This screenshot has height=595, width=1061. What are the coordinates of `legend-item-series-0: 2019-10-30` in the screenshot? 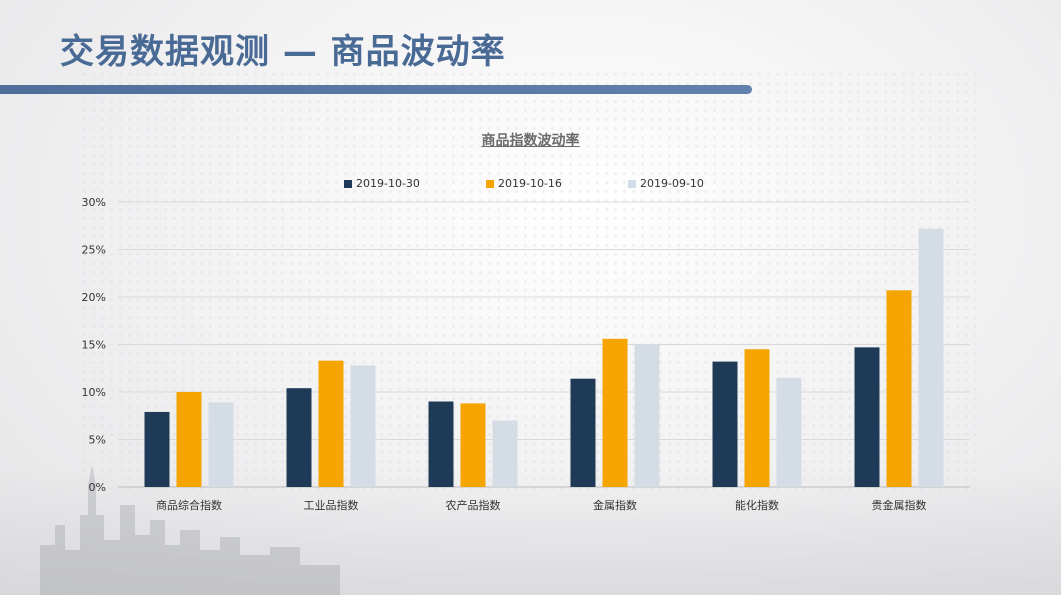 It's located at (382, 183).